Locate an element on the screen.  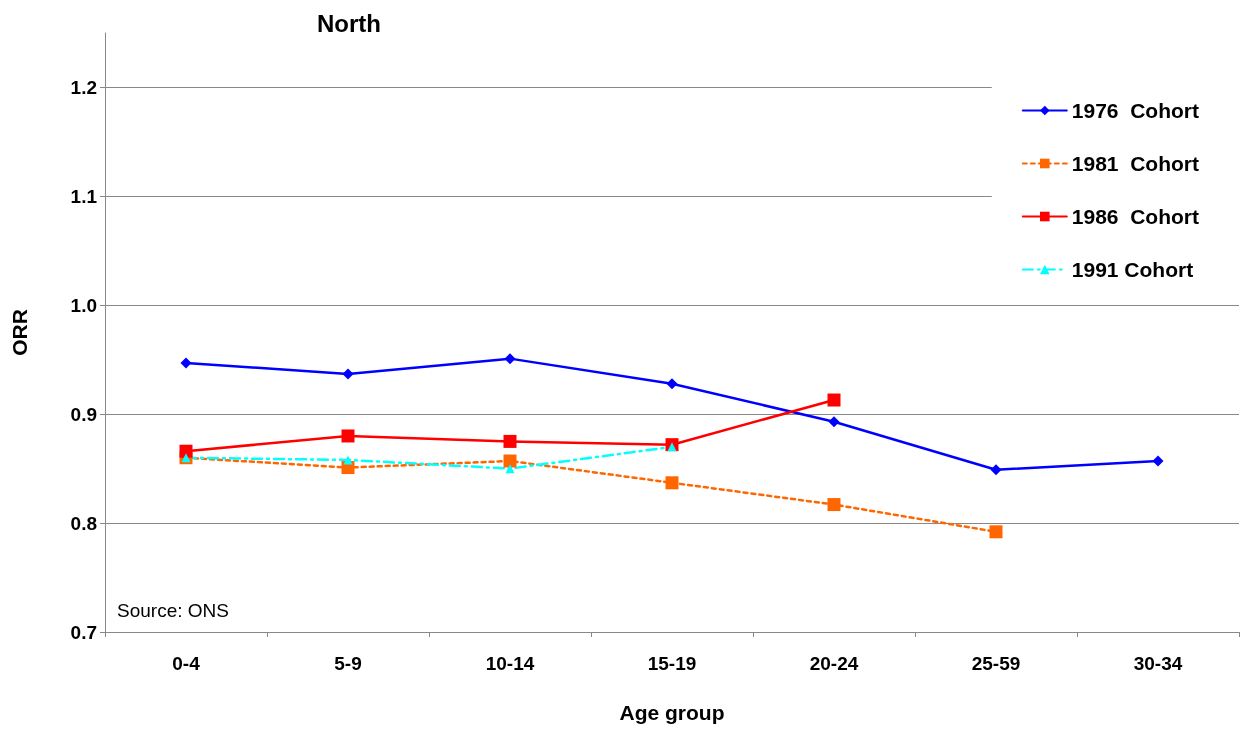
y-tick-label: 0.7 is located at coordinates (83, 632).